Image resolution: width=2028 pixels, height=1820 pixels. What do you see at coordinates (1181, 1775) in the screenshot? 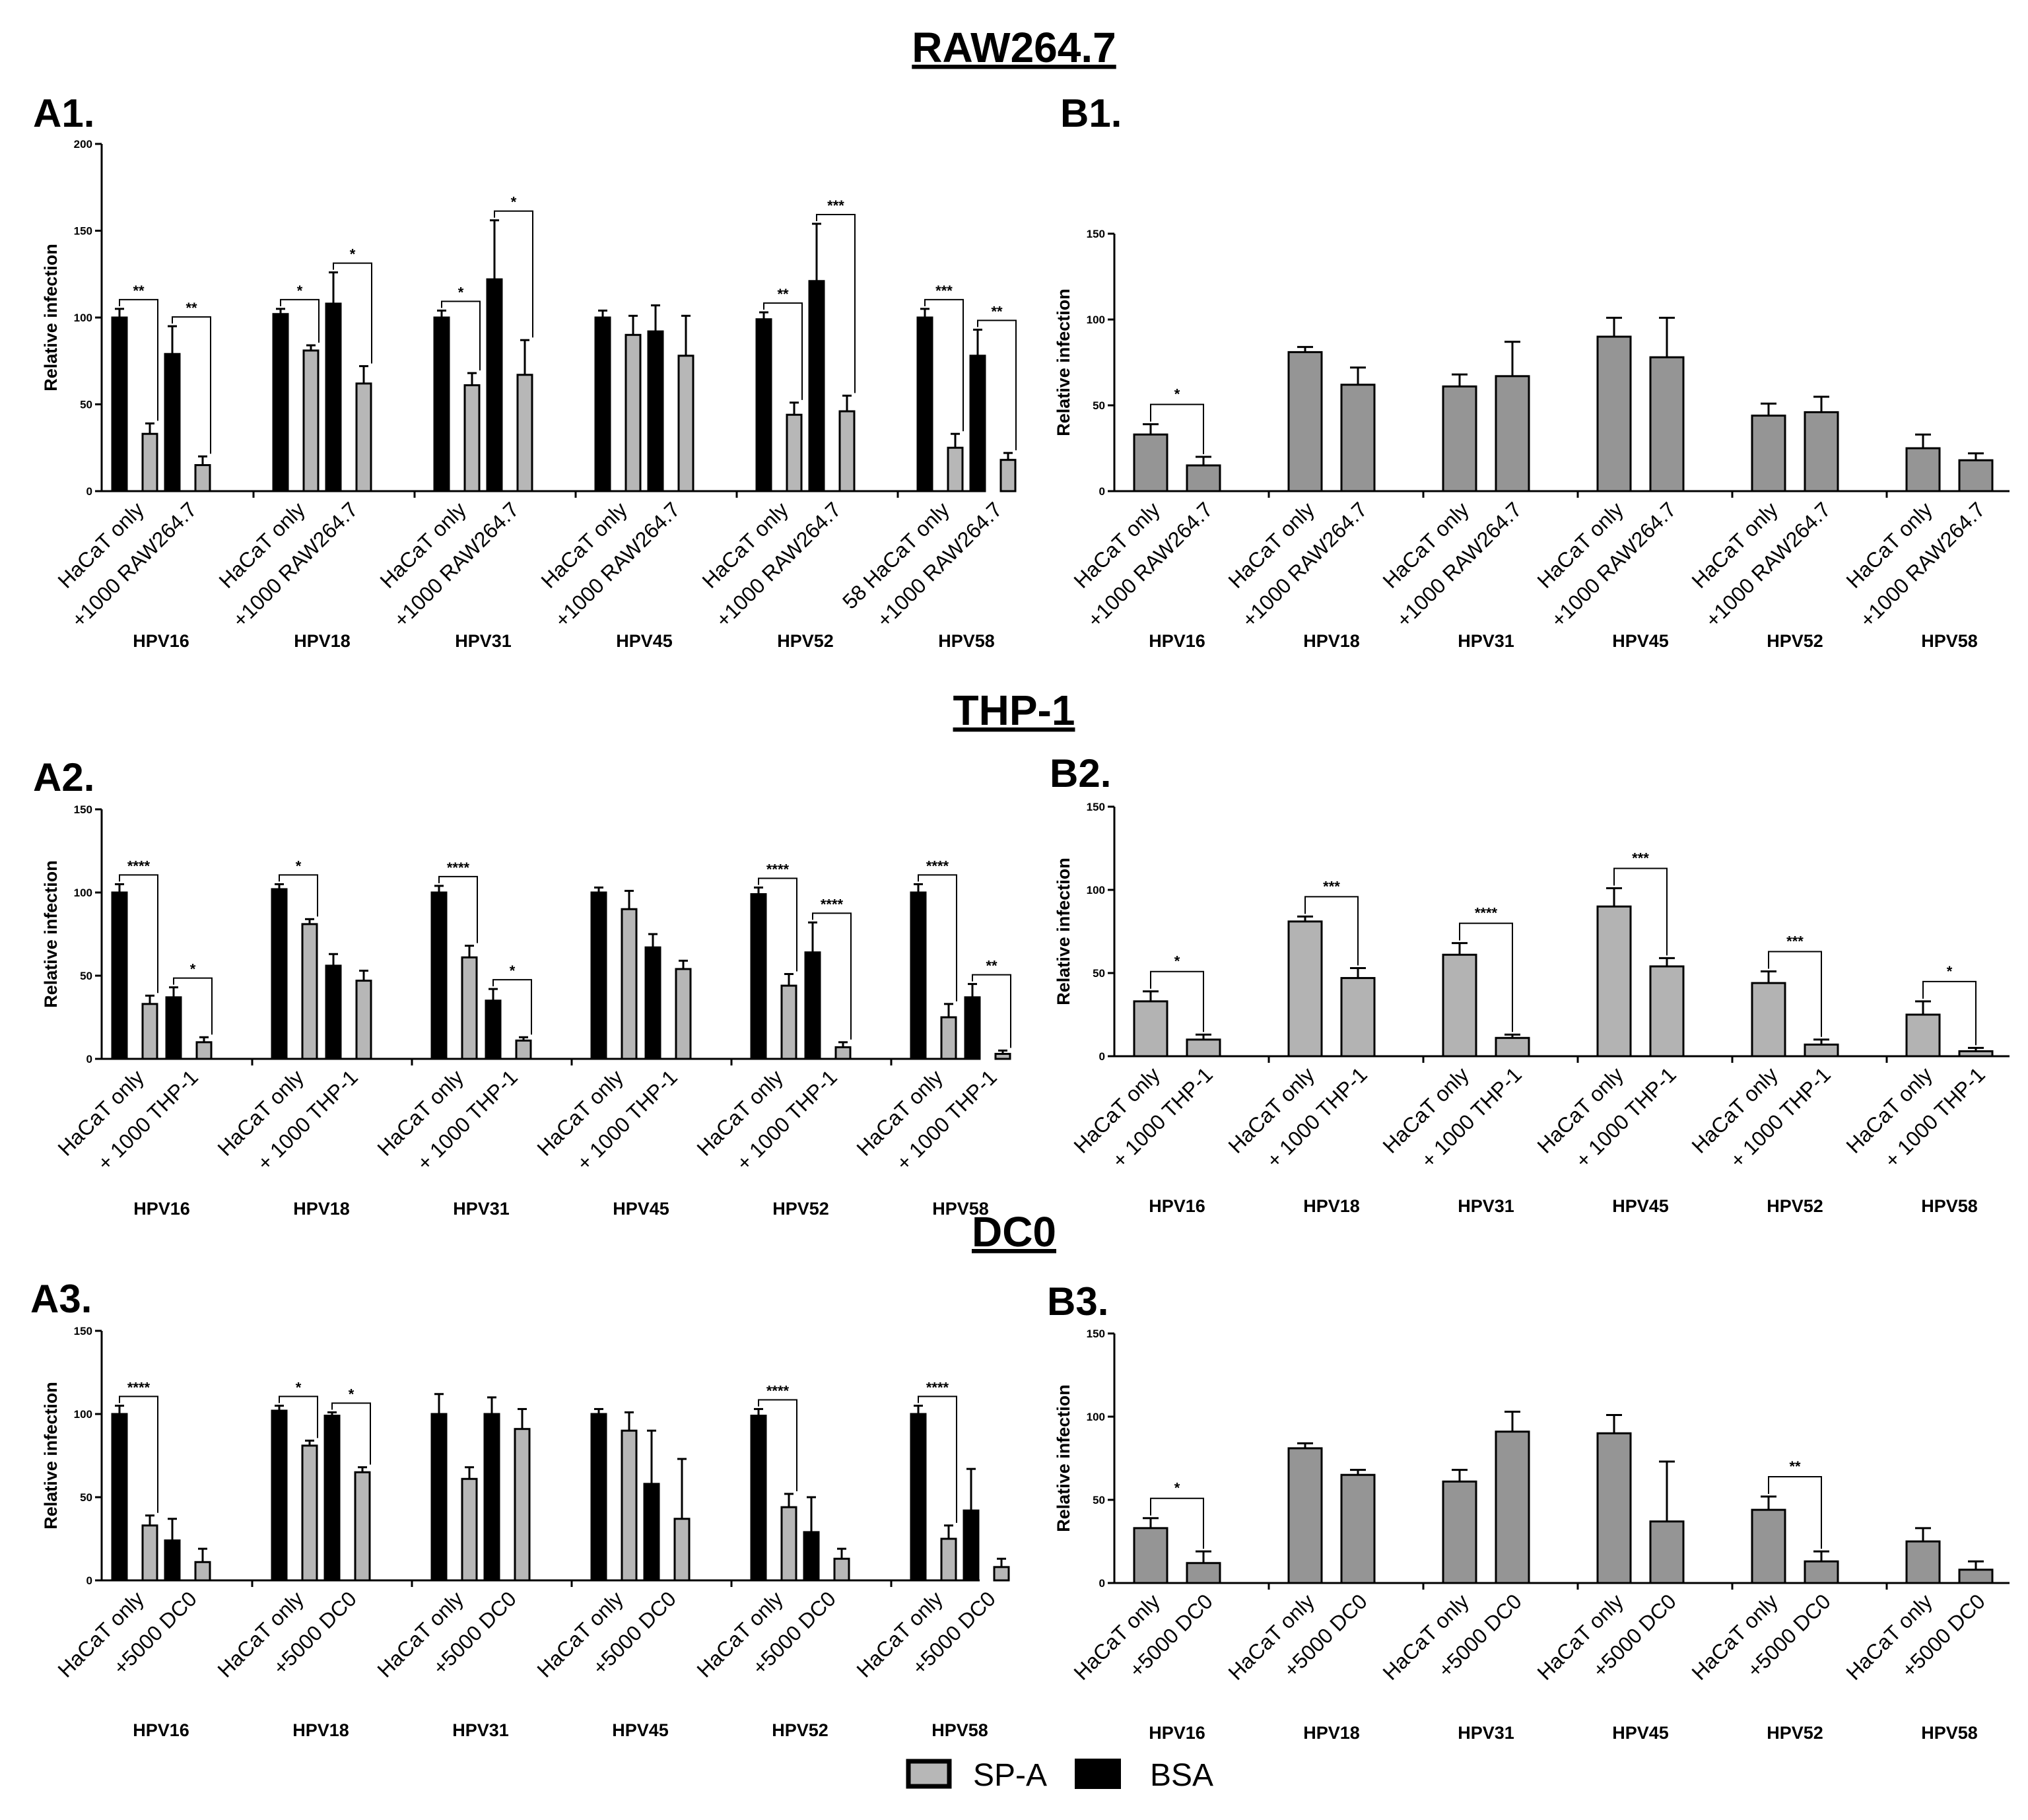
I see `legend-label-bsa: BSA` at bounding box center [1181, 1775].